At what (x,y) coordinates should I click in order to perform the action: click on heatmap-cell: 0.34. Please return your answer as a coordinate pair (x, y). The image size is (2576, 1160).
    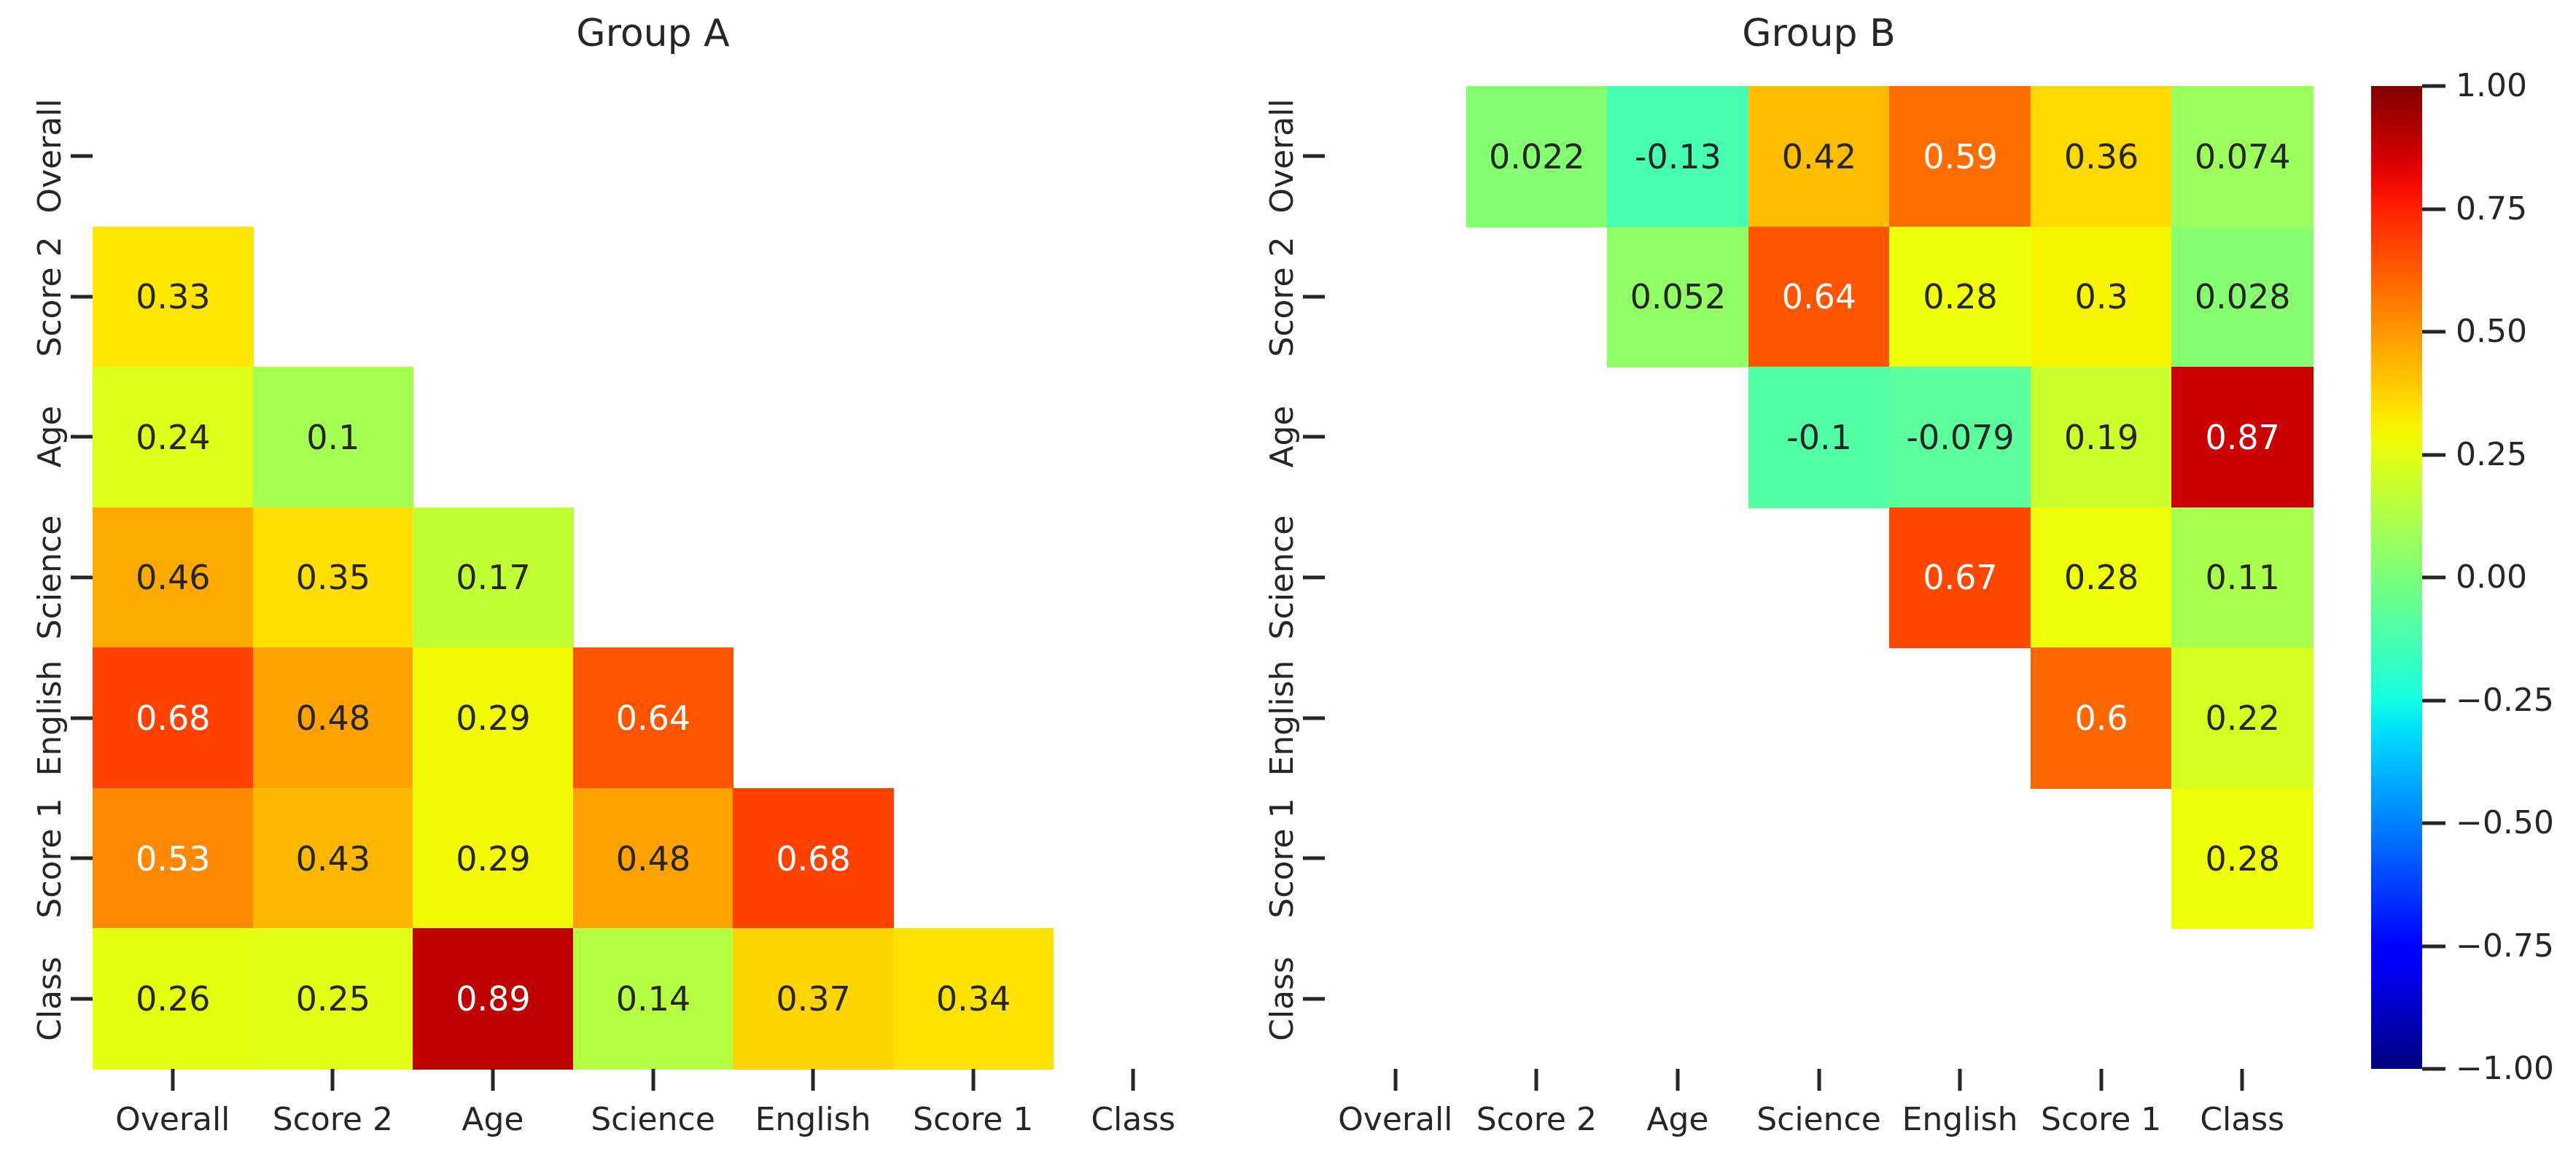
    Looking at the image, I should click on (973, 999).